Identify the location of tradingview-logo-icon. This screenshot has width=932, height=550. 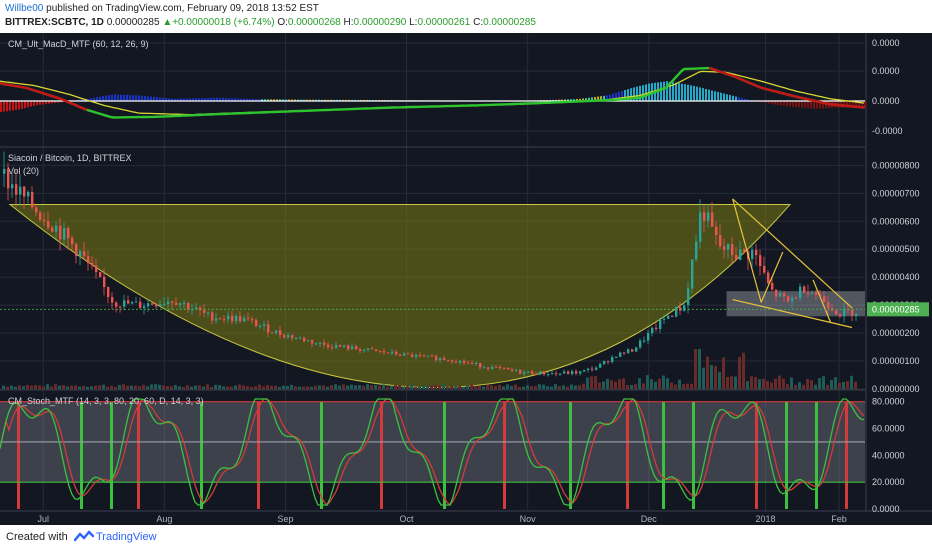
(84, 537).